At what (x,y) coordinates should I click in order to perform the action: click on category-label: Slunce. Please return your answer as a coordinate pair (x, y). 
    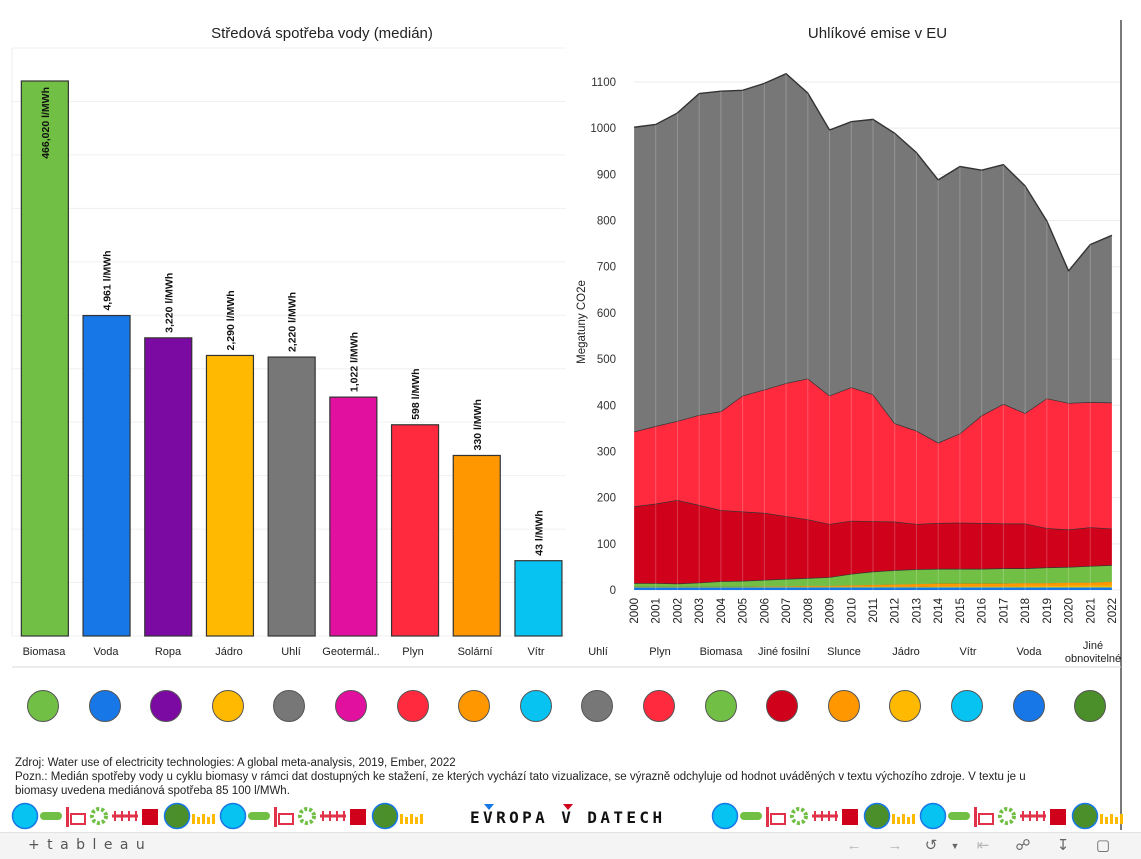
    Looking at the image, I should click on (844, 652).